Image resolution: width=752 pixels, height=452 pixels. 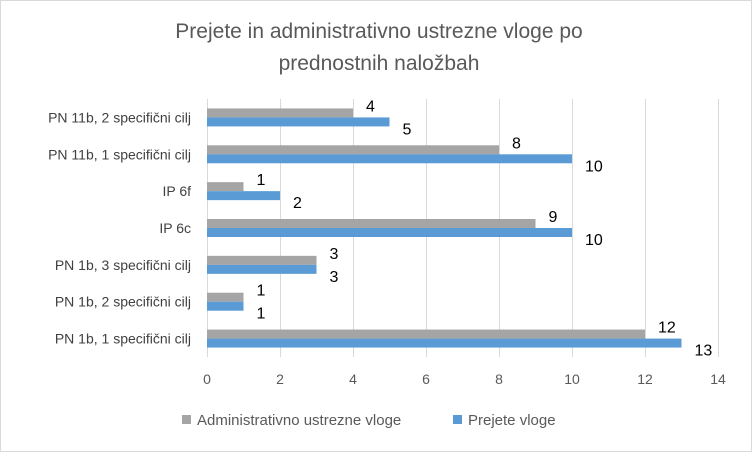 I want to click on category-label: IP 6f, so click(x=176, y=191).